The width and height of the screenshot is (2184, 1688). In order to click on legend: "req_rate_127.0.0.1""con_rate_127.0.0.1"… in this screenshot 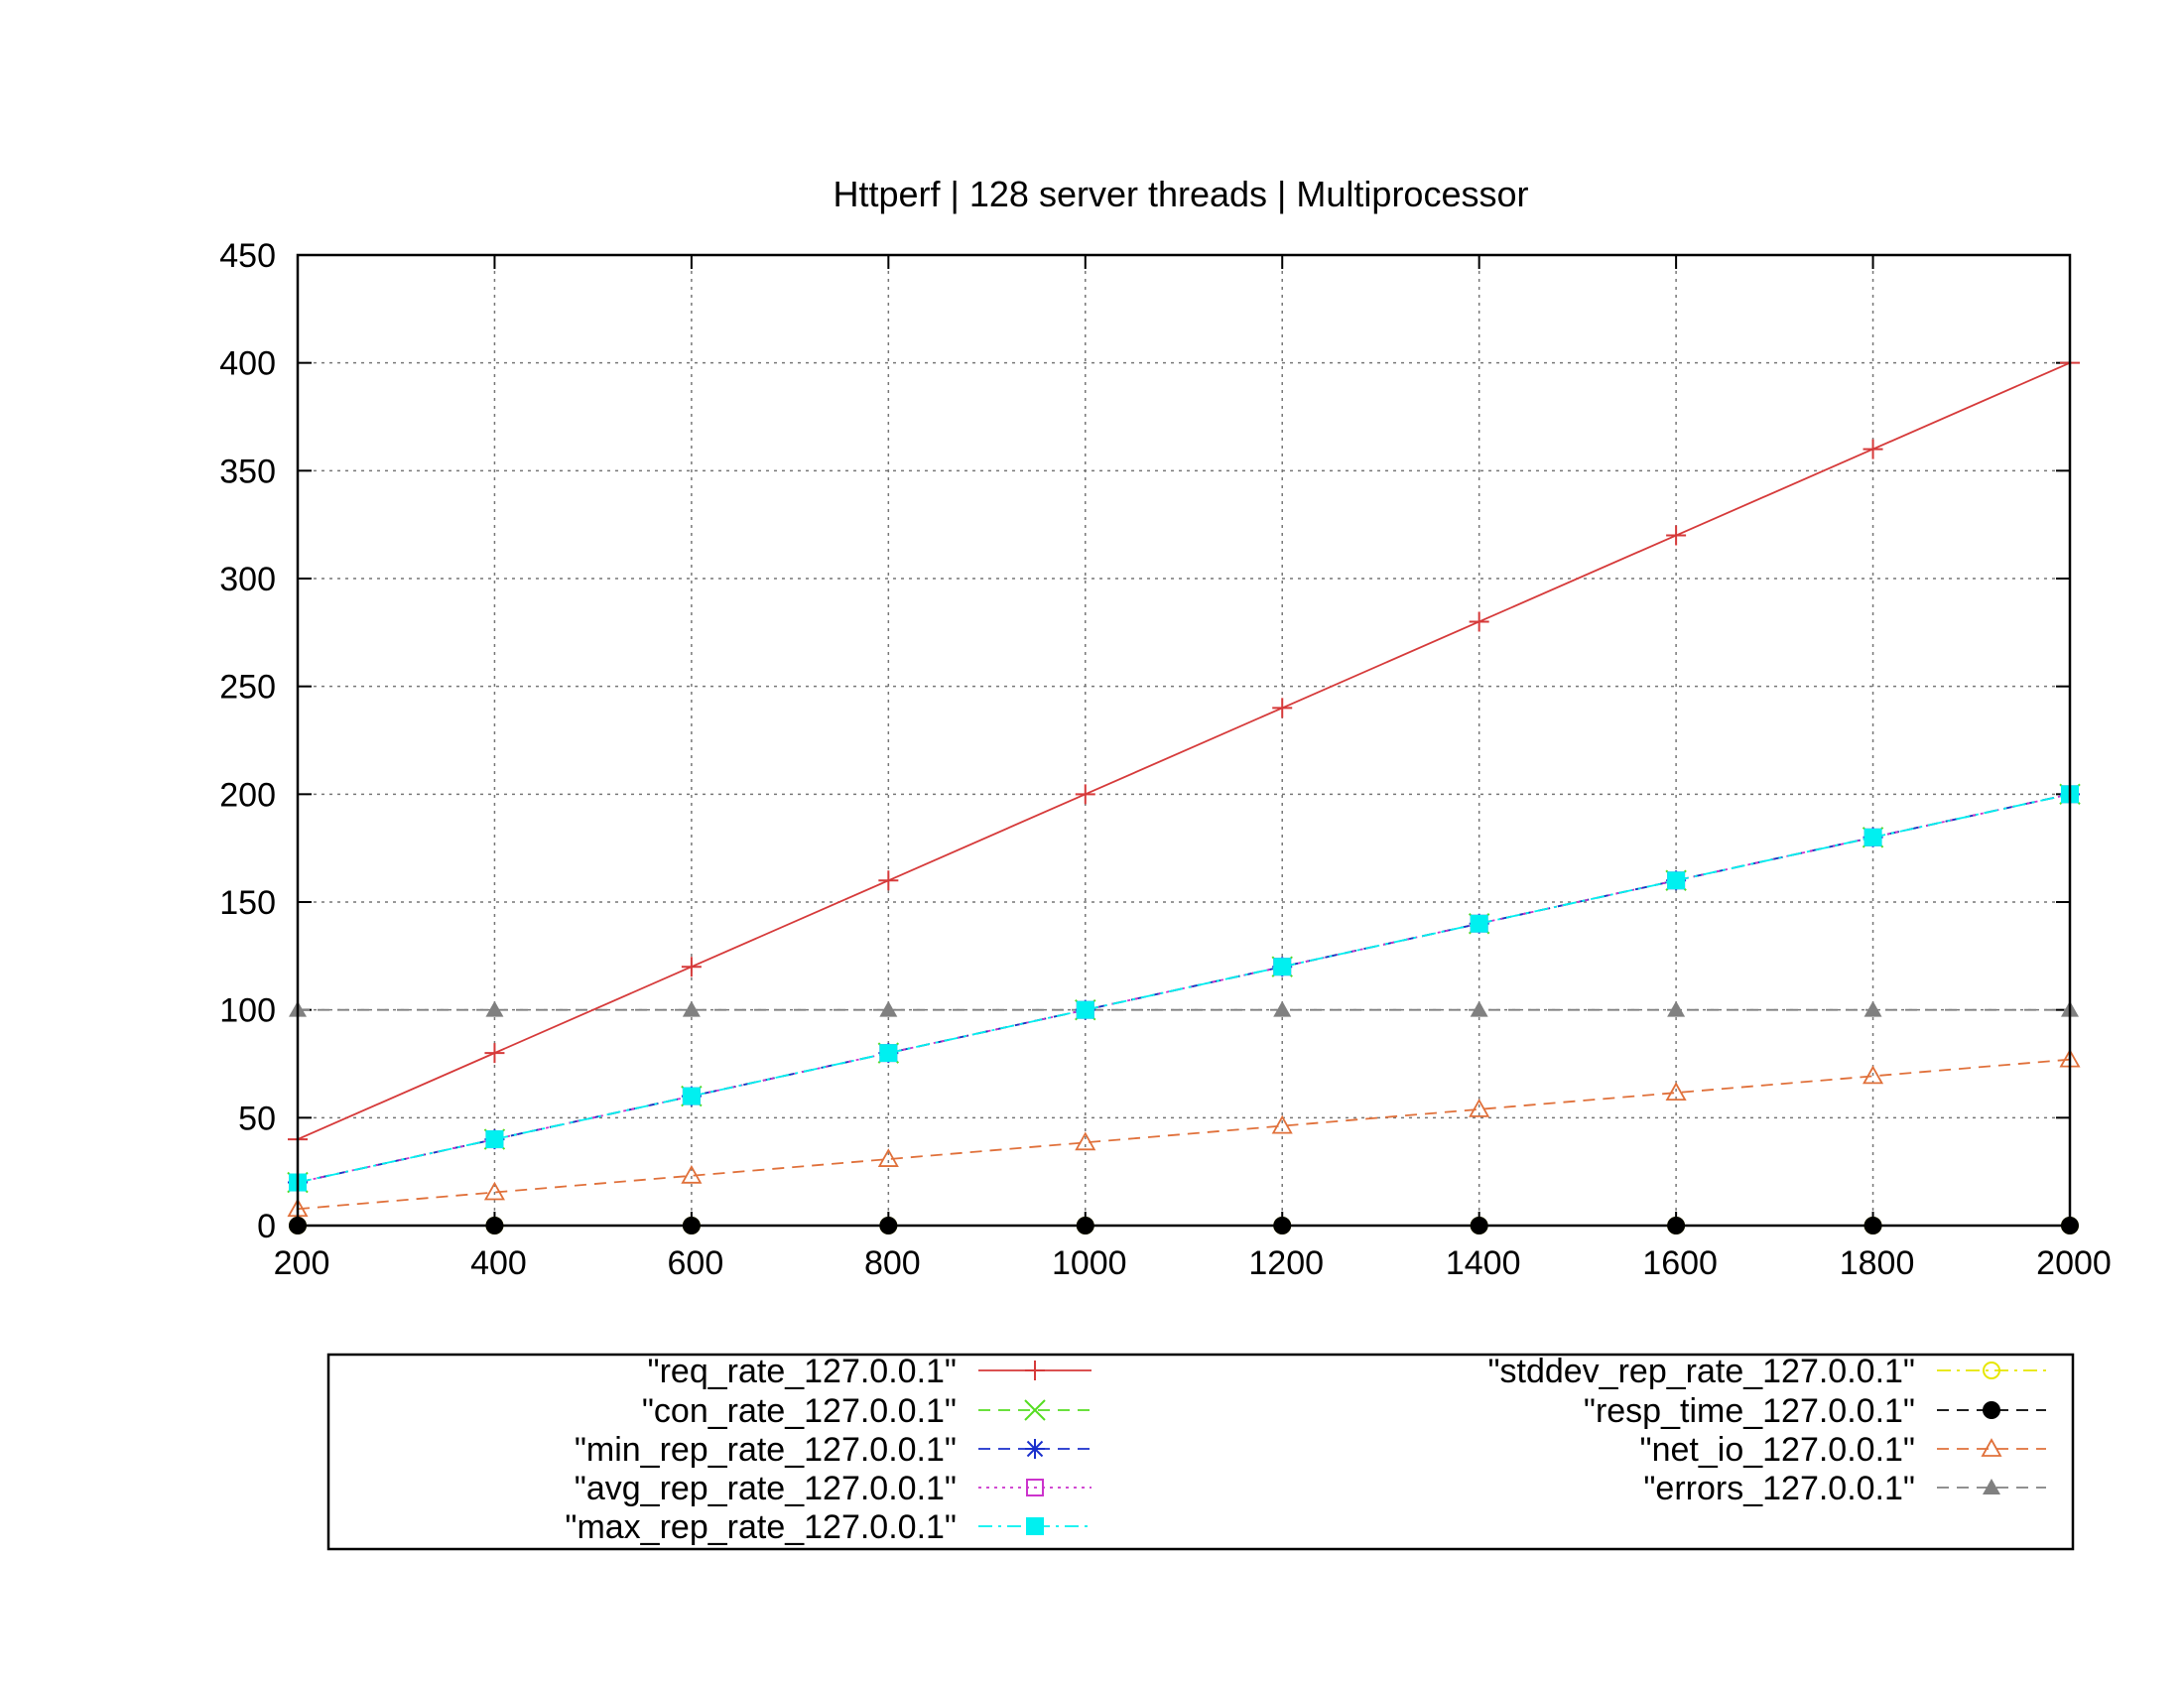, I will do `click(1200, 1452)`.